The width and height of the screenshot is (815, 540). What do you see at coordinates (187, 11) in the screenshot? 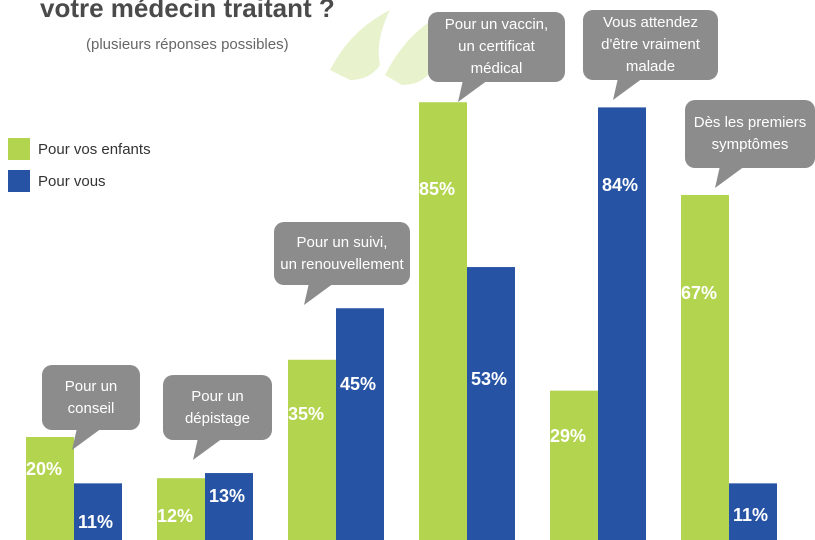
I see `chart-title: votre médecin traitant ?` at bounding box center [187, 11].